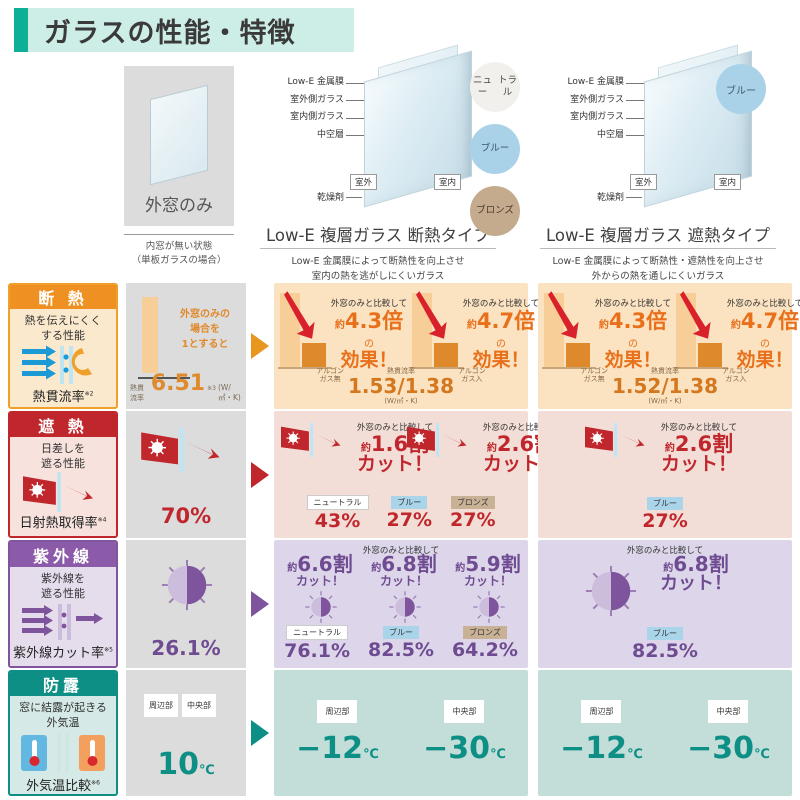 The image size is (800, 800). Describe the element at coordinates (63, 456) in the screenshot. I see `category-sub: 日差しを 遮る性能` at that location.